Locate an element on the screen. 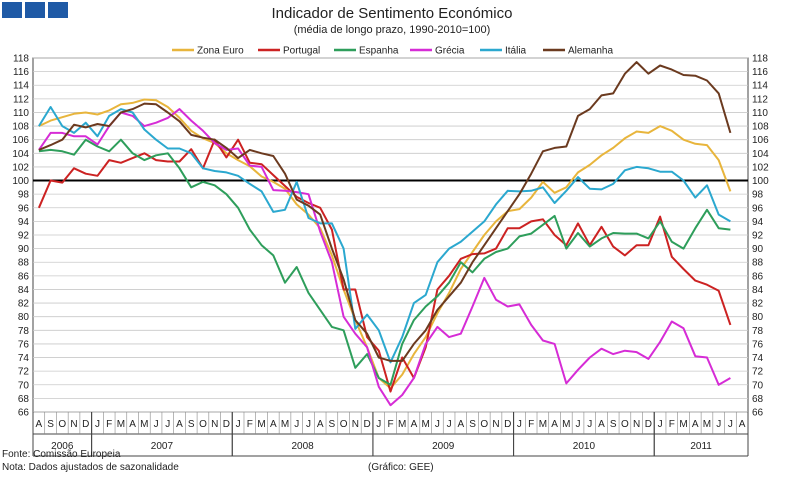  y-tick-label-left: 70 is located at coordinates (24, 385).